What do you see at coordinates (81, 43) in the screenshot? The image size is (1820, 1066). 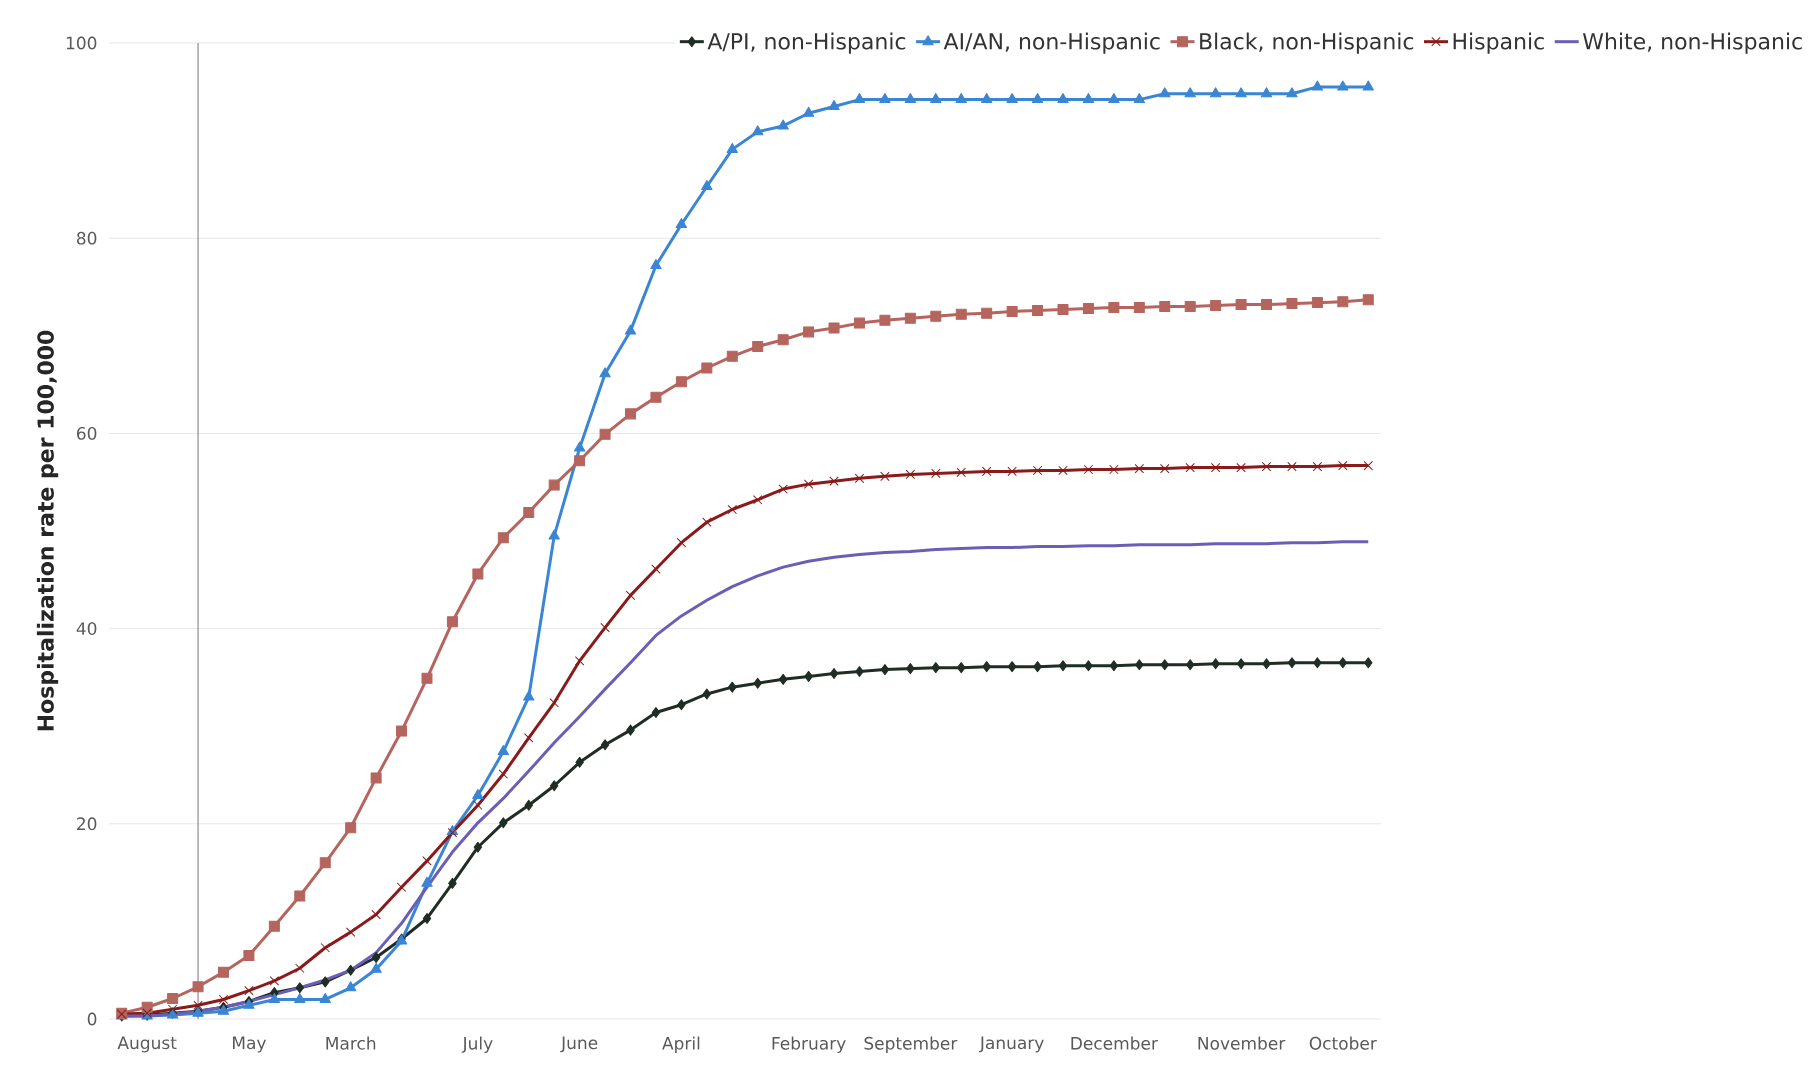 I see `y-tick-label: 100` at bounding box center [81, 43].